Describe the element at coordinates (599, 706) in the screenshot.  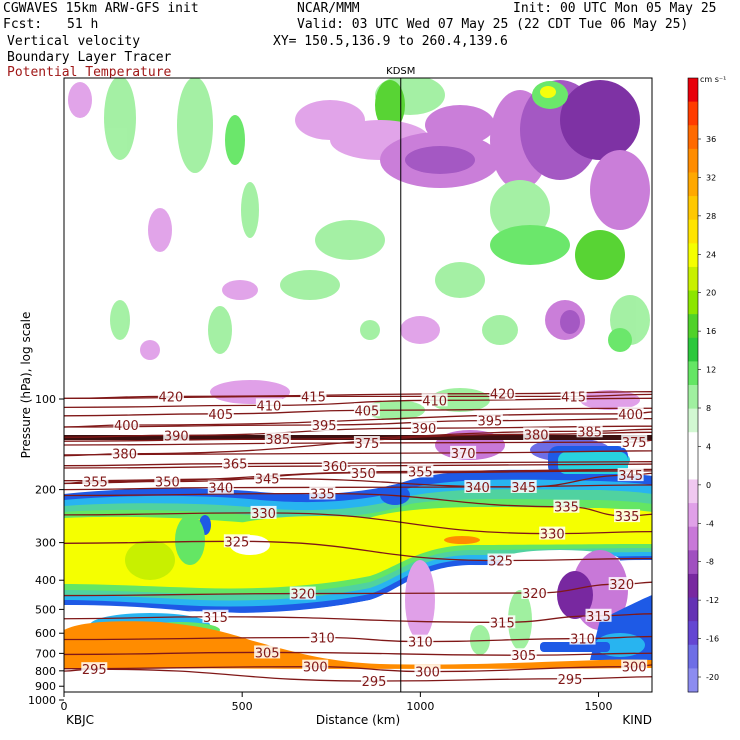
I see `x-tick-label: 1500` at that location.